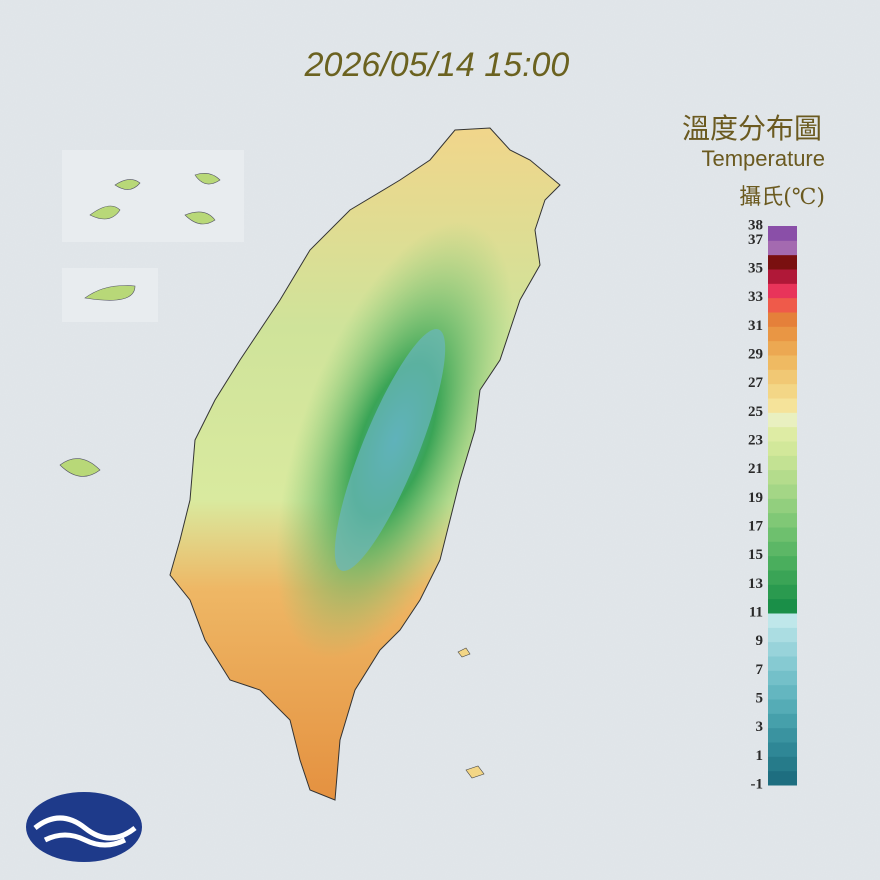 Image resolution: width=880 pixels, height=880 pixels. Describe the element at coordinates (85, 831) in the screenshot. I see `logo-wave` at that location.